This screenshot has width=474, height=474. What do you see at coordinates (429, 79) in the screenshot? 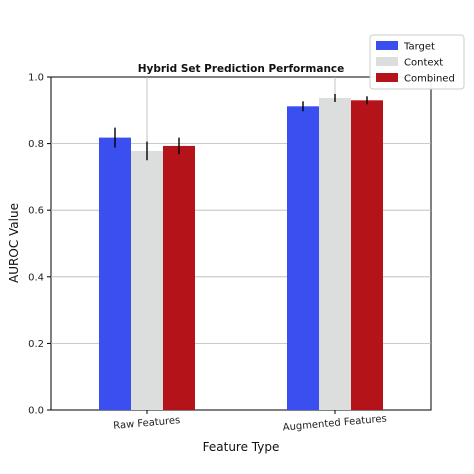
I see `legend-label-combined: Combined` at bounding box center [429, 79].